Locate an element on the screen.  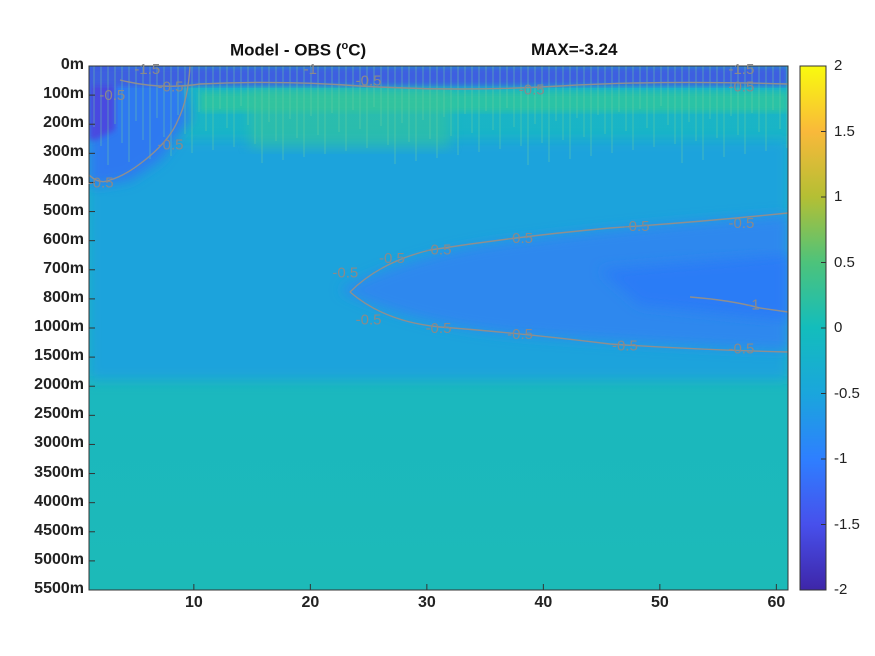
y-tick-label: 800m is located at coordinates (63, 297).